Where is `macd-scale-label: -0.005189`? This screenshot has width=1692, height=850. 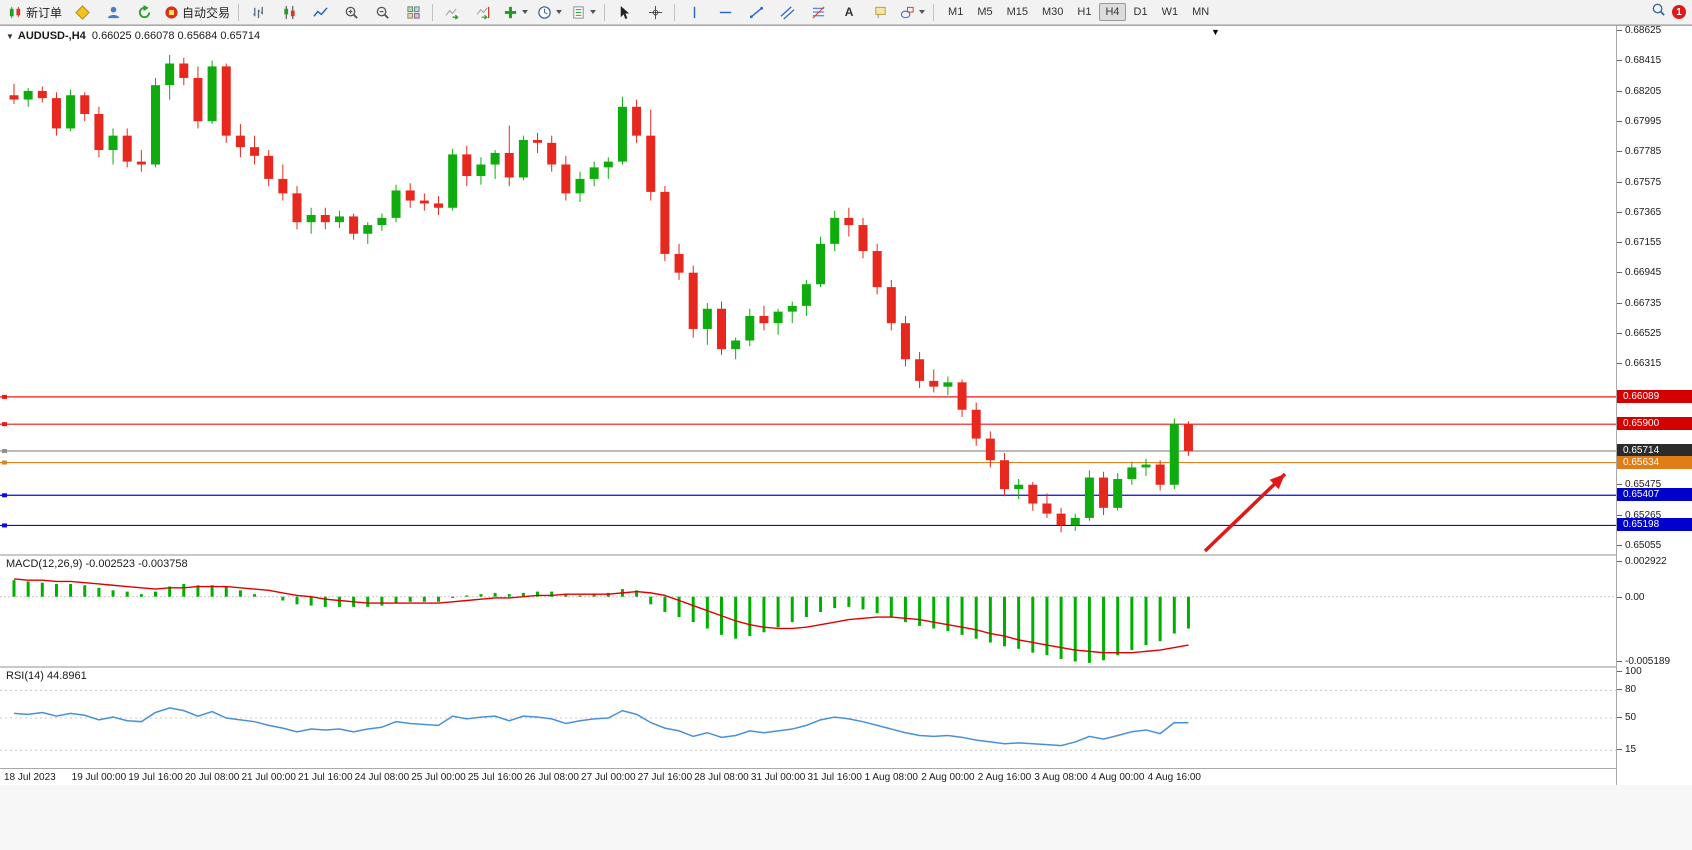
macd-scale-label: -0.005189 is located at coordinates (1643, 661).